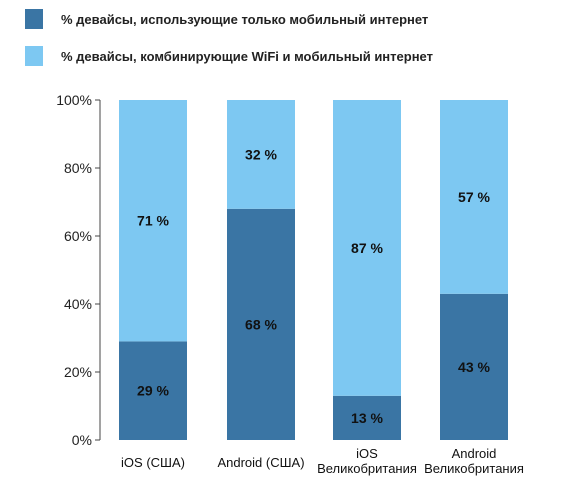 The height and width of the screenshot is (497, 580). I want to click on data-label-combined-3: 57 %, so click(474, 197).